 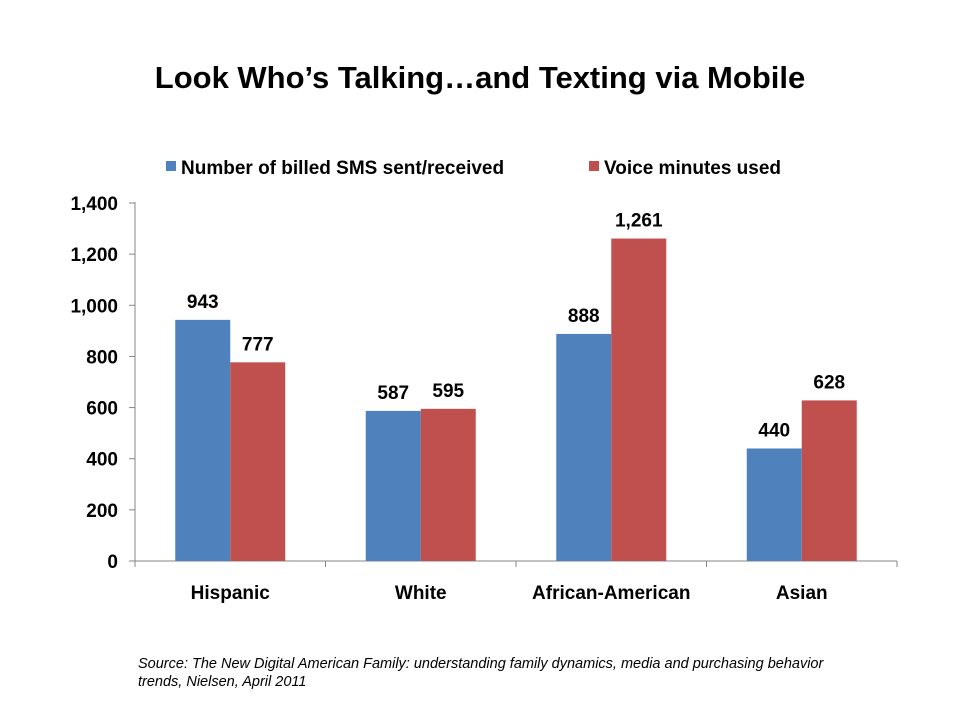 What do you see at coordinates (112, 562) in the screenshot?
I see `y-tick-label: 0` at bounding box center [112, 562].